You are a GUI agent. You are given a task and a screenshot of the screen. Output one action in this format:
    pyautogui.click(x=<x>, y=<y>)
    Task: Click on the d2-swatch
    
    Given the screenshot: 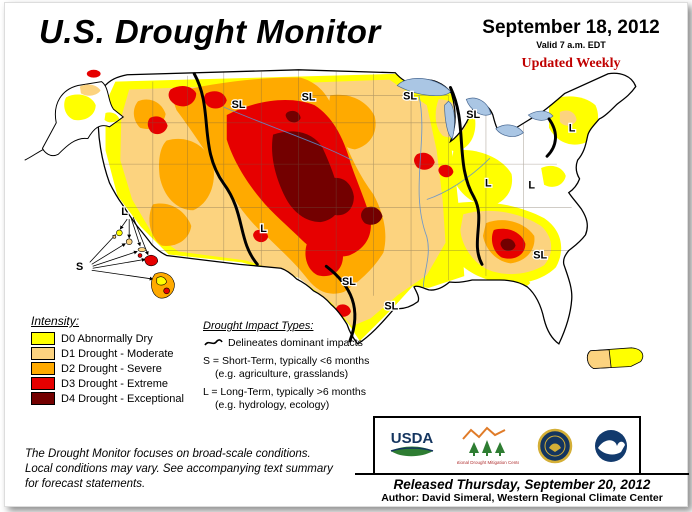 What is the action you would take?
    pyautogui.click(x=43, y=368)
    